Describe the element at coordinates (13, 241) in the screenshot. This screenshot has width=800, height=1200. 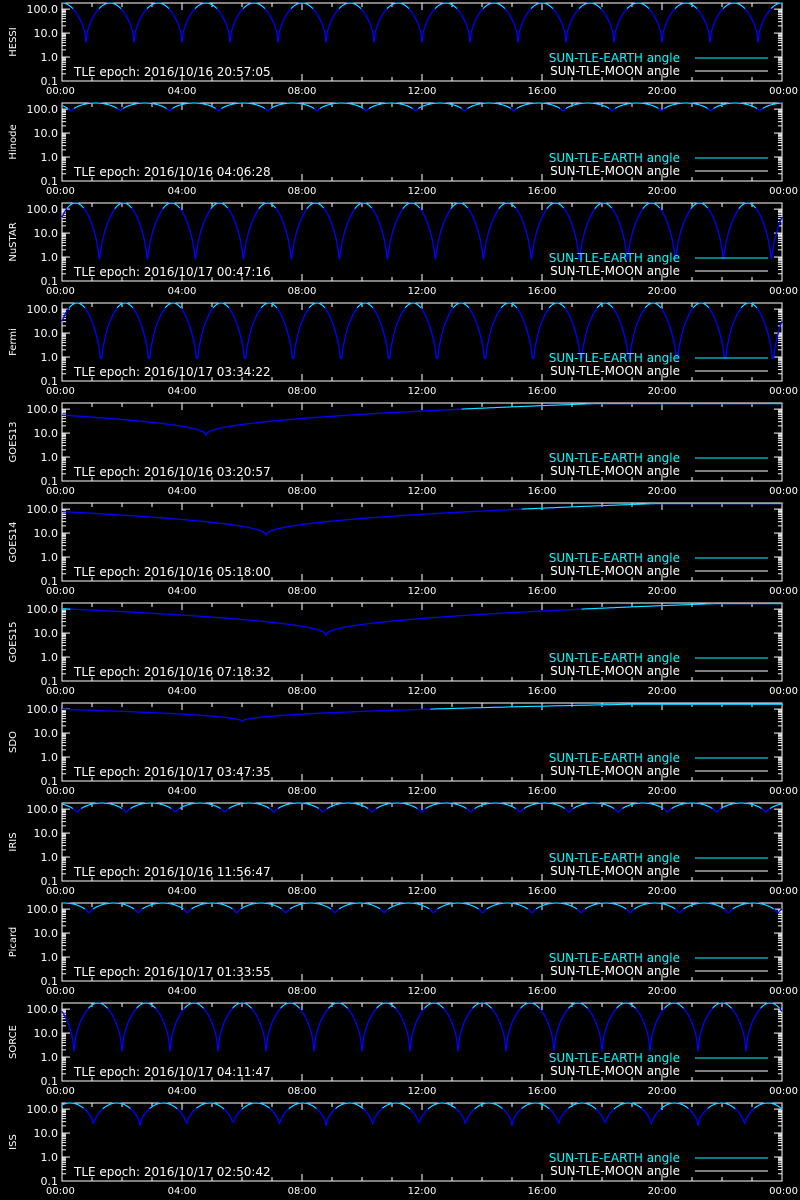
I see `y-axis-label: NuSTAR` at that location.